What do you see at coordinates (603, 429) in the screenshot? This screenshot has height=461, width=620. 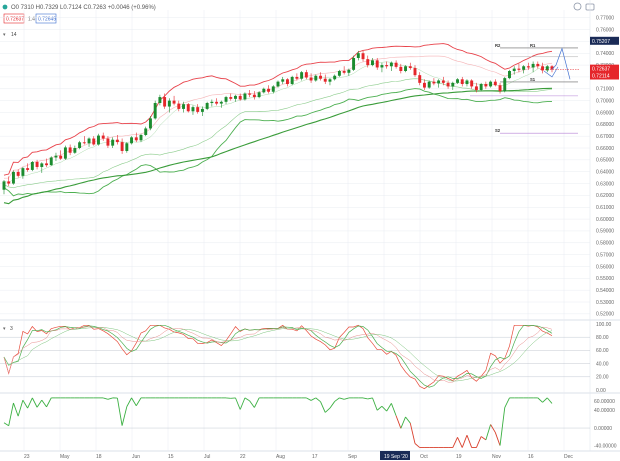 I see `osc-tick-label: 0.00000` at bounding box center [603, 429].